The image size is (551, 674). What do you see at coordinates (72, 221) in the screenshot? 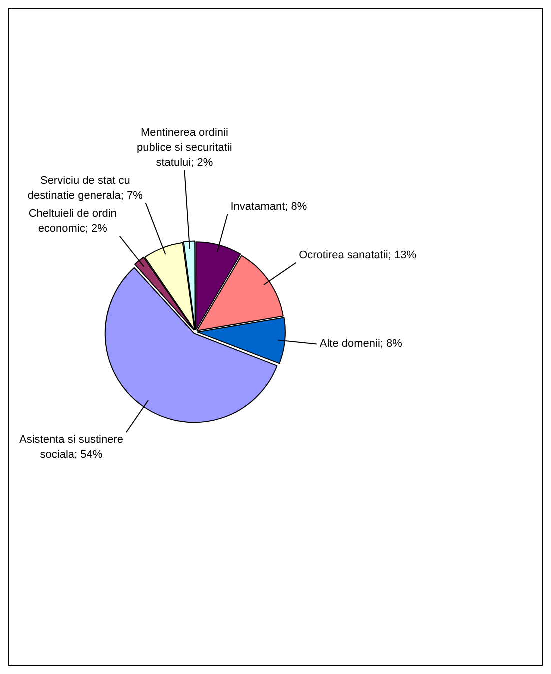
I see `slice-label: Cheltuieli de ordin economic; 2%` at bounding box center [72, 221].